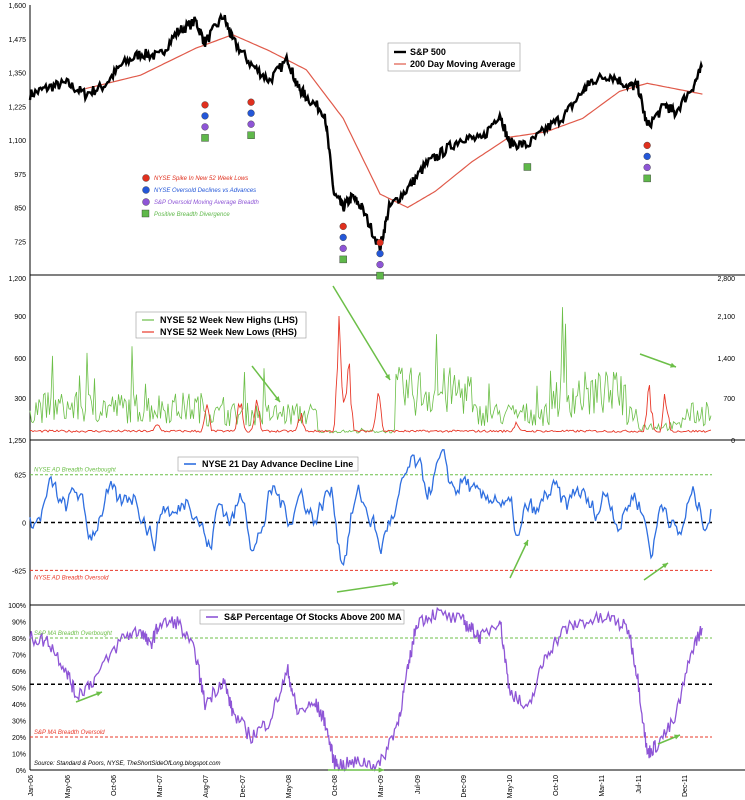  Describe the element at coordinates (206, 786) in the screenshot. I see `x-tick-label: Aug-07` at that location.